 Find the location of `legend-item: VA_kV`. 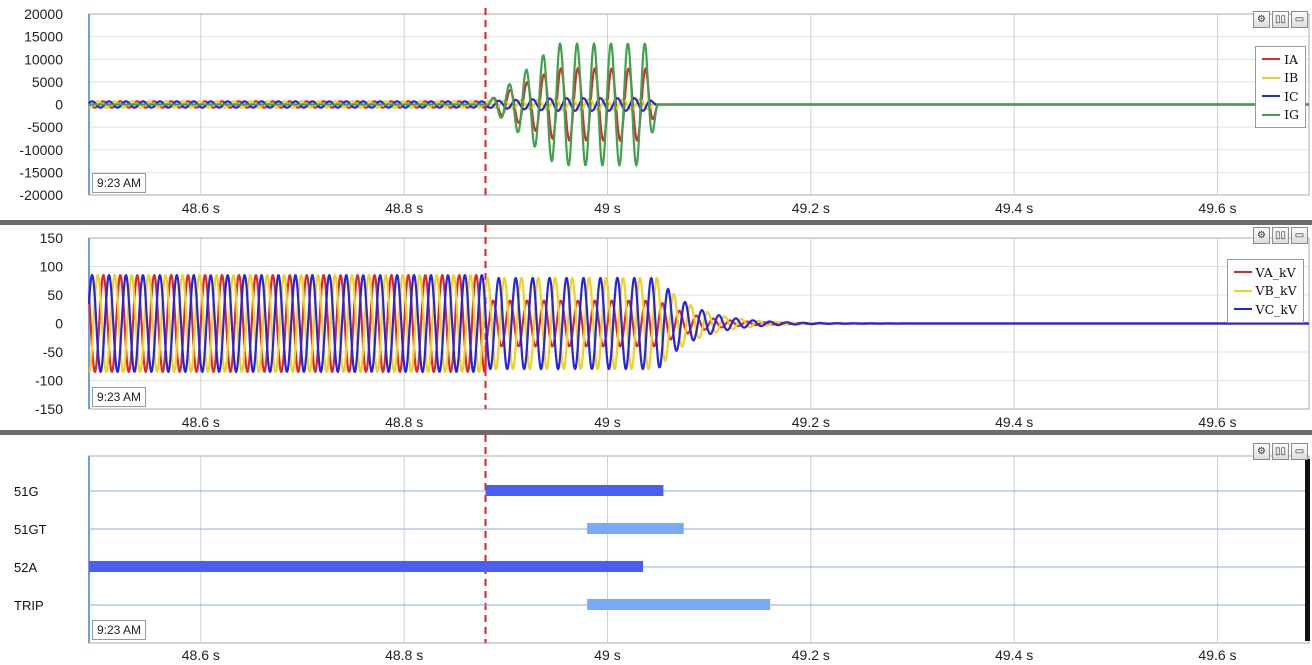

legend-item: VA_kV is located at coordinates (1265, 272).